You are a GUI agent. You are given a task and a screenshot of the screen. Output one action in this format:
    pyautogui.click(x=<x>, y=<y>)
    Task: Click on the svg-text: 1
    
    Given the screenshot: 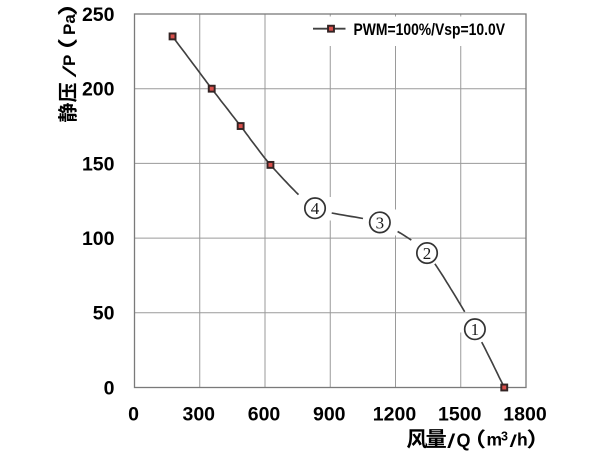 What is the action you would take?
    pyautogui.click(x=475, y=329)
    